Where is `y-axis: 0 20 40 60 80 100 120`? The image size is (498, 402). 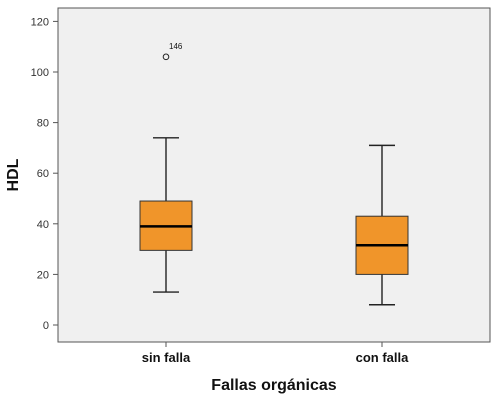
y-axis: 0 20 40 60 80 100 120 is located at coordinates (44, 174).